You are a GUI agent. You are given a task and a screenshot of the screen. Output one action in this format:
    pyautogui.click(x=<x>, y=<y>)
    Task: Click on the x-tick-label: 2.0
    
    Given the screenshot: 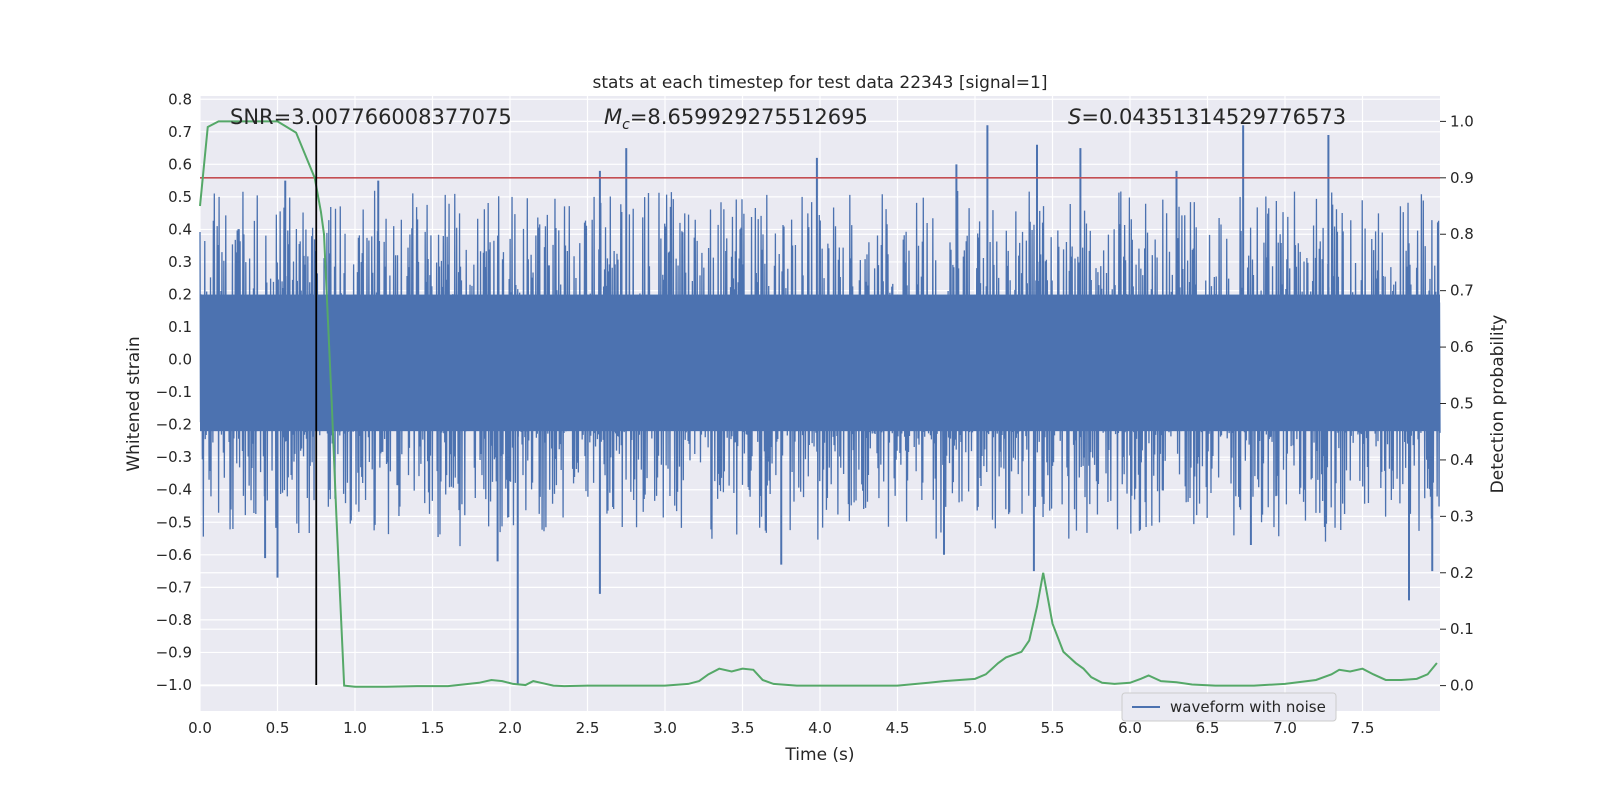 What is the action you would take?
    pyautogui.click(x=510, y=728)
    